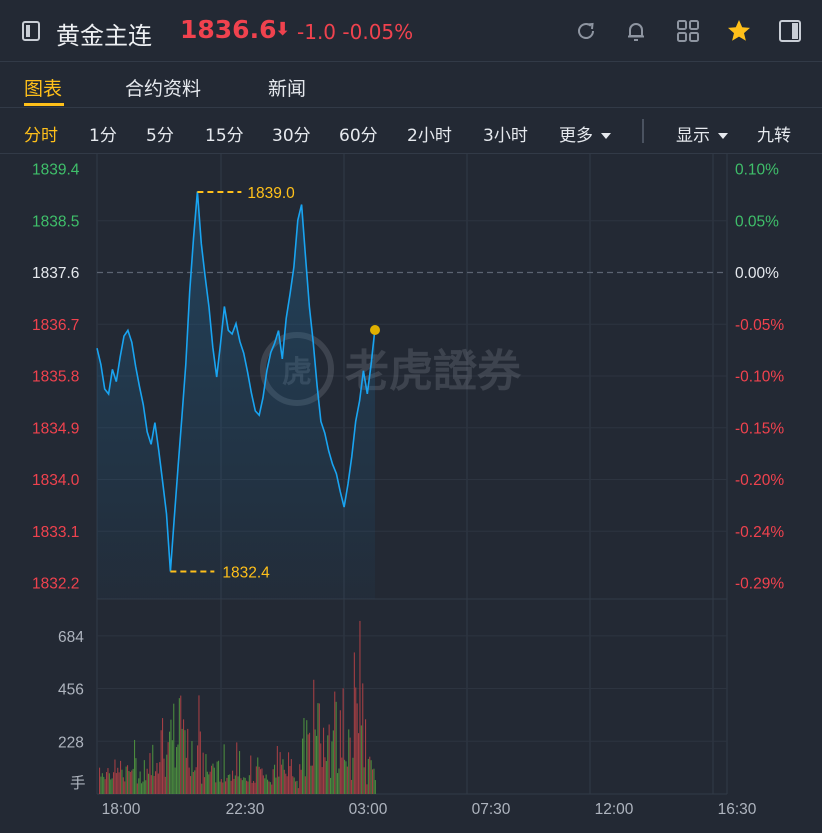 The image size is (822, 833). Describe the element at coordinates (56, 170) in the screenshot. I see `price-tick-label: 1839.4` at that location.